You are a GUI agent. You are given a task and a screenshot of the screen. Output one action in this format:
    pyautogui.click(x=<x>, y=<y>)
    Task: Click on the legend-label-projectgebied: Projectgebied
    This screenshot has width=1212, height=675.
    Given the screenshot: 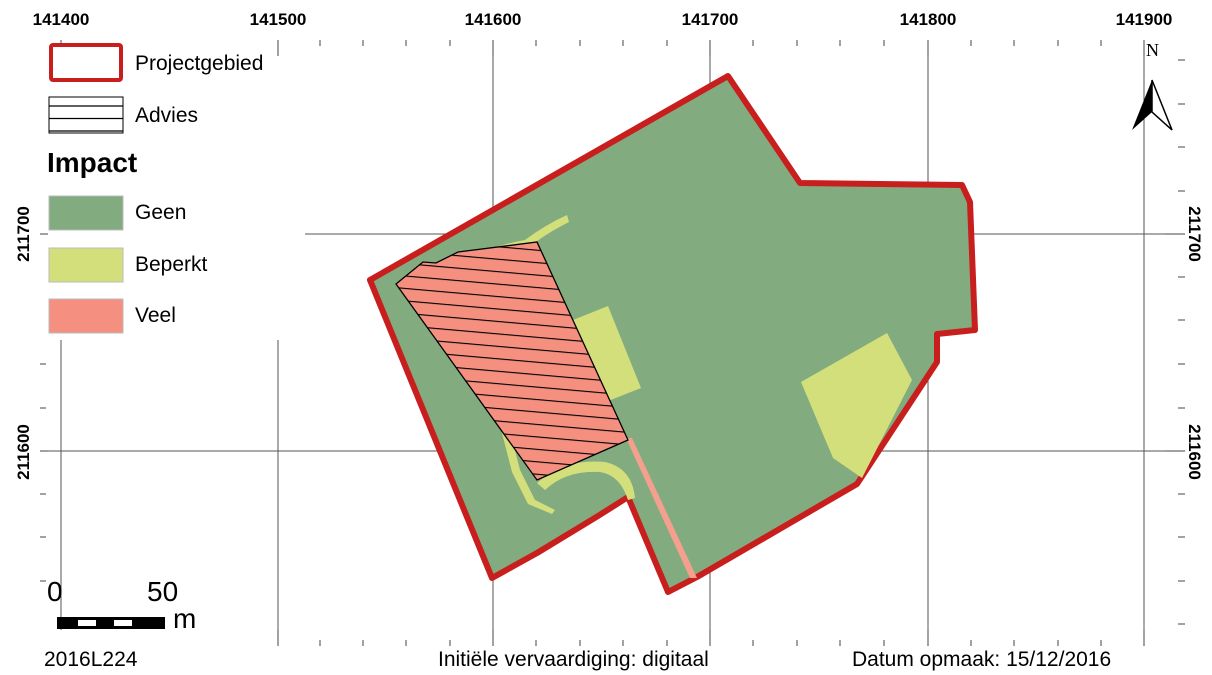 What is the action you would take?
    pyautogui.click(x=199, y=63)
    